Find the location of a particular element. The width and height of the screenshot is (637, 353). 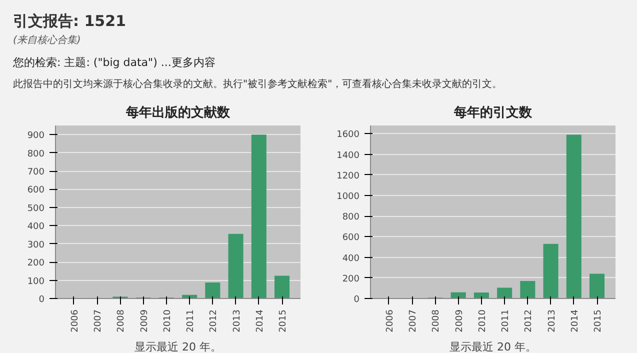

text: (来自核心合集) is located at coordinates (47, 41).